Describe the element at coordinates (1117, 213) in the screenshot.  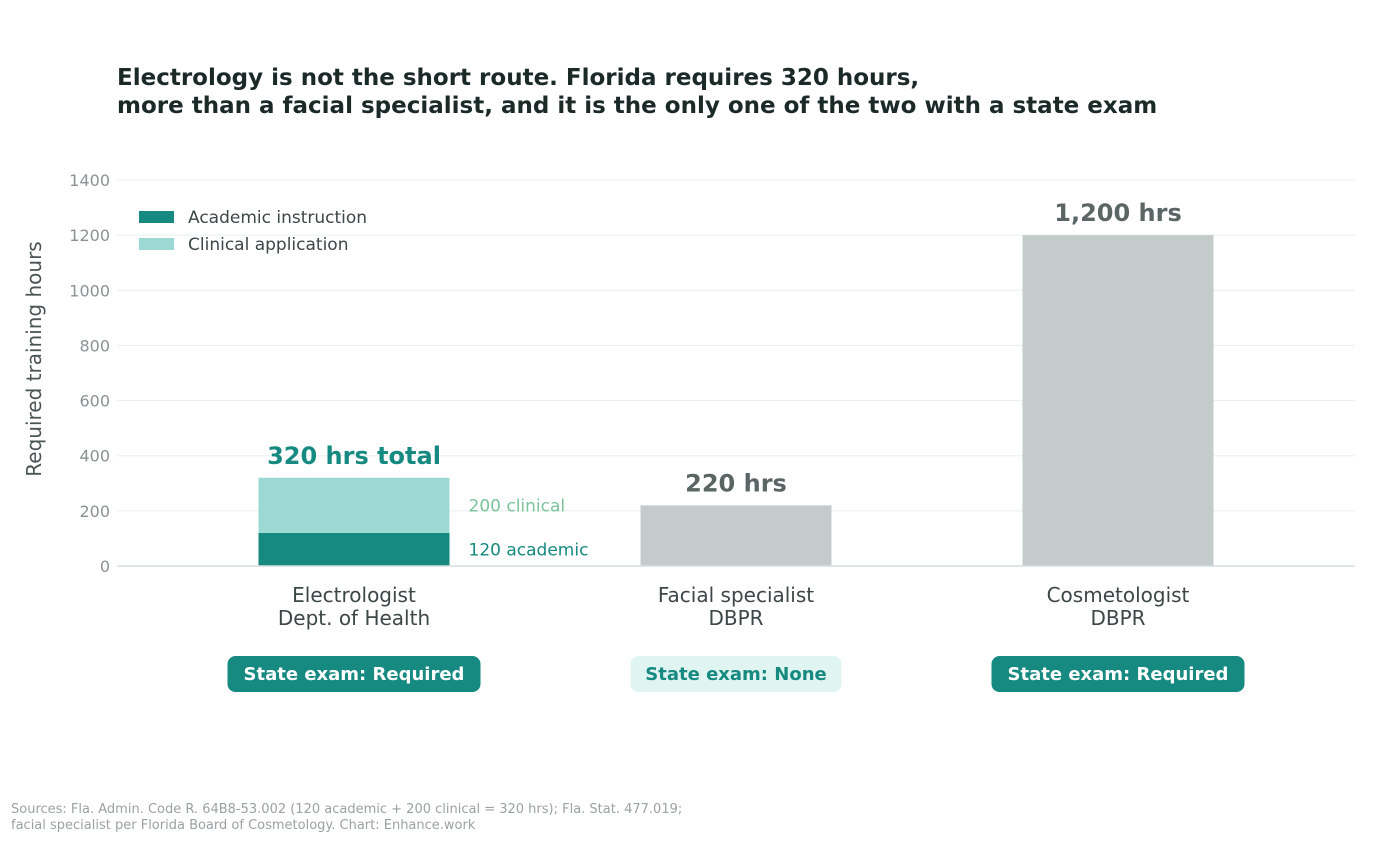
I see `bar-total-label-3: 1,200 hrs` at that location.